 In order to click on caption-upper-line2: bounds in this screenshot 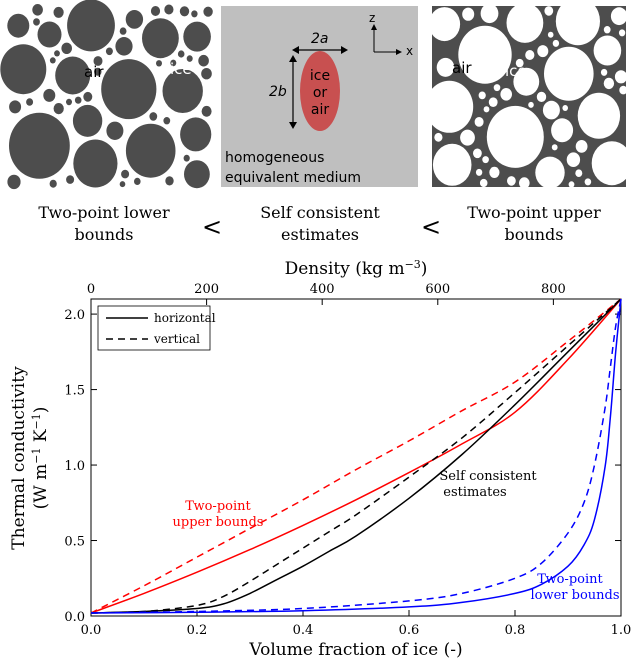, I will do `click(534, 234)`.